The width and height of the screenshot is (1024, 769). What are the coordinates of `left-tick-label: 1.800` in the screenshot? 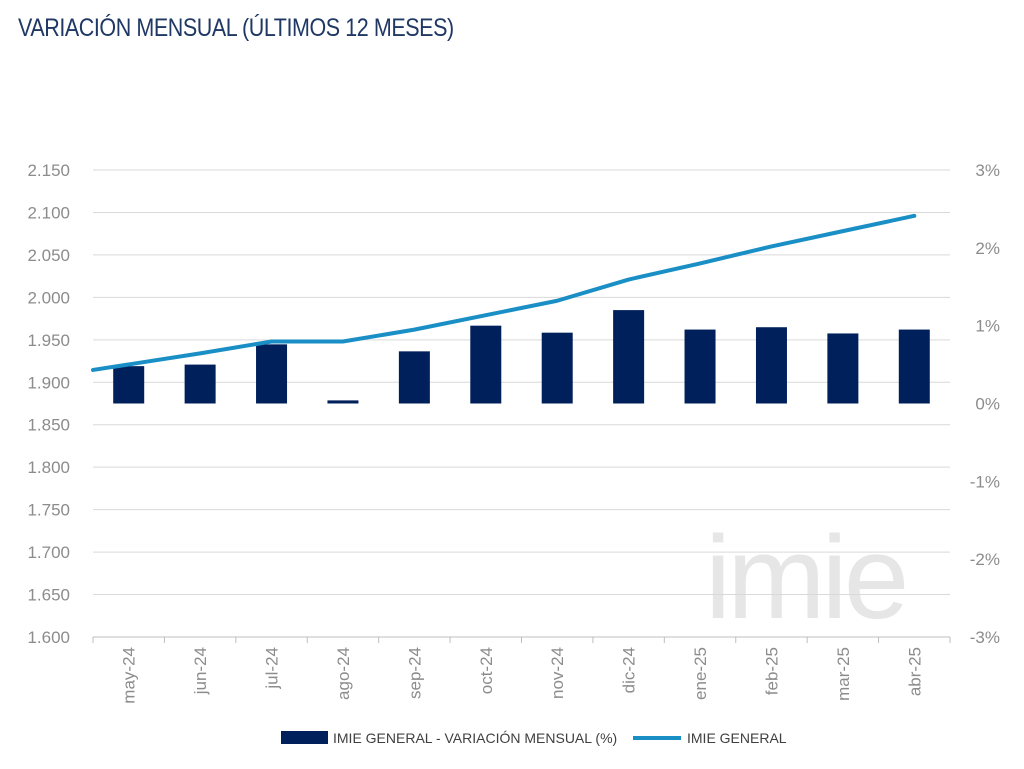 It's located at (48, 467).